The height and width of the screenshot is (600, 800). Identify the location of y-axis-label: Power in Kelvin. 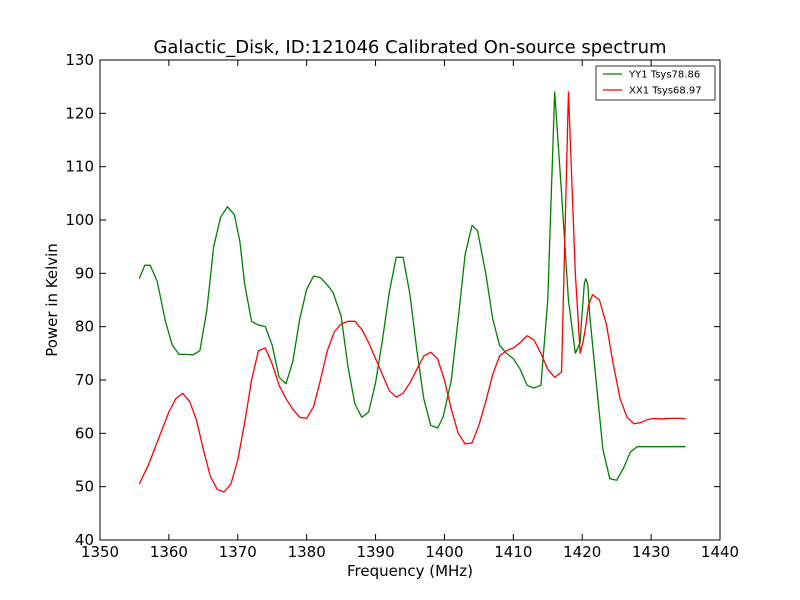
(52, 300).